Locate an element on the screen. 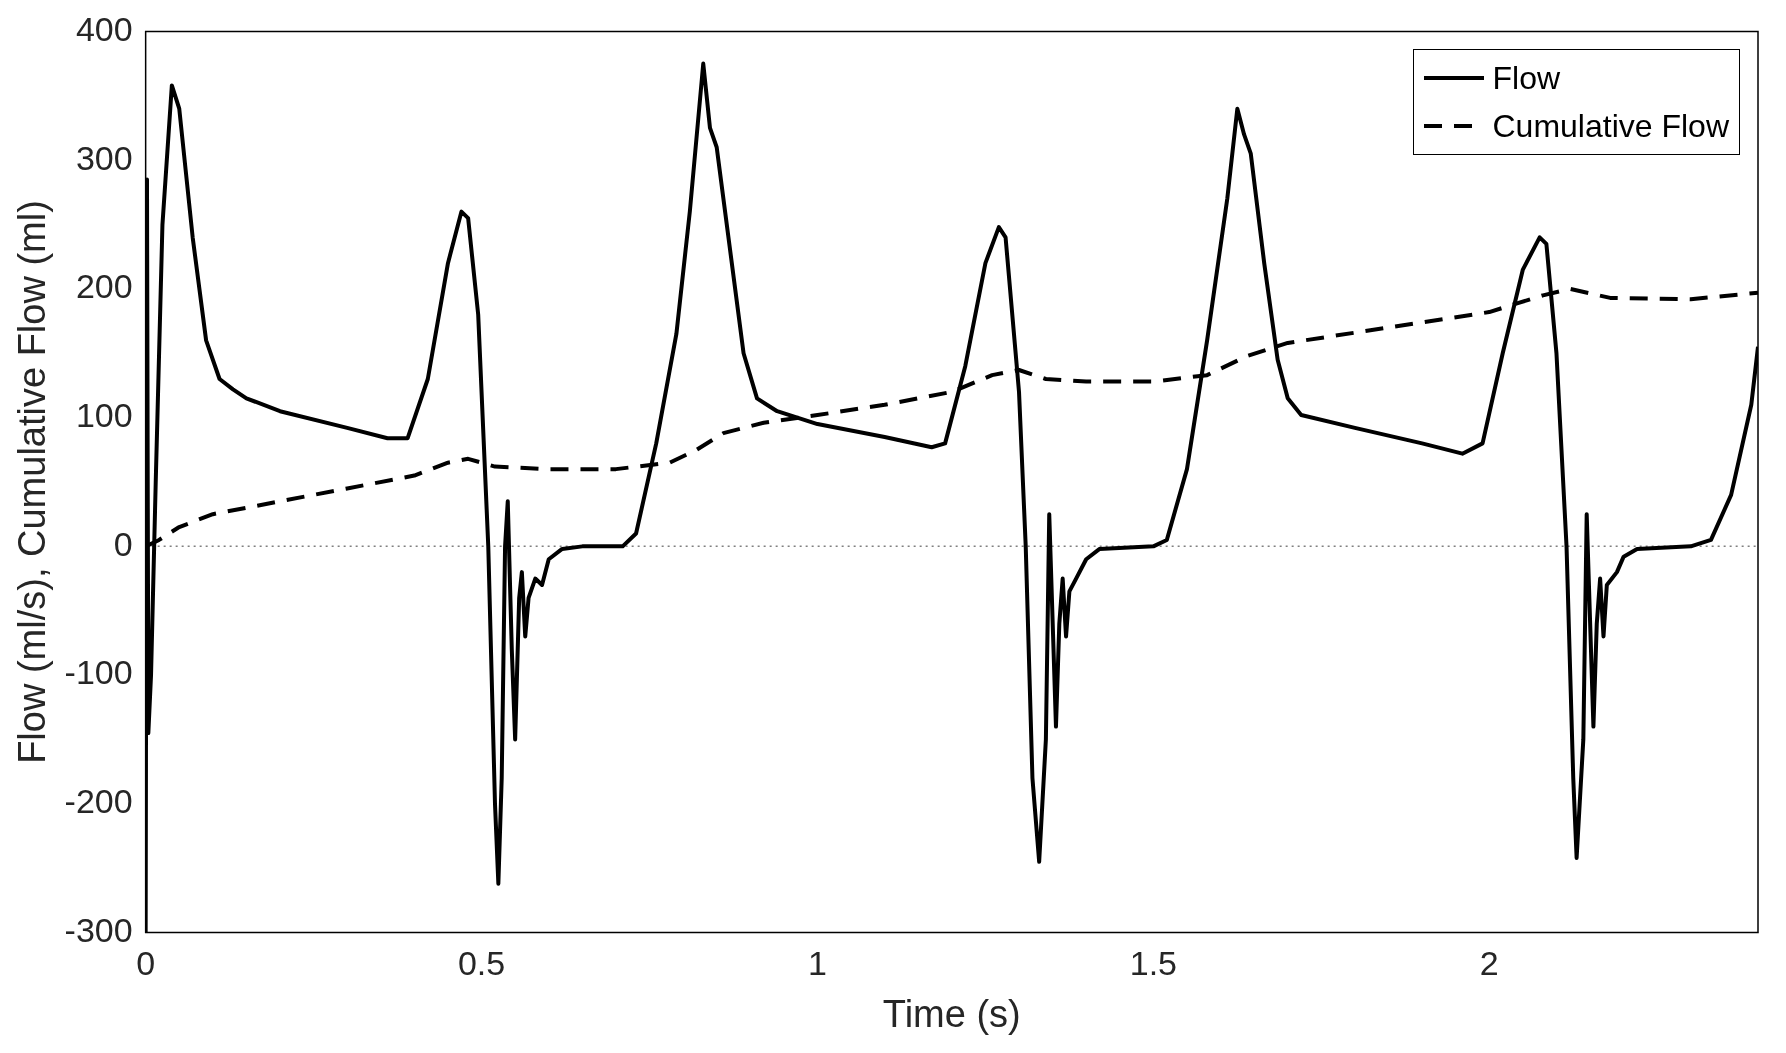  y-tick-label: -200 is located at coordinates (98, 801).